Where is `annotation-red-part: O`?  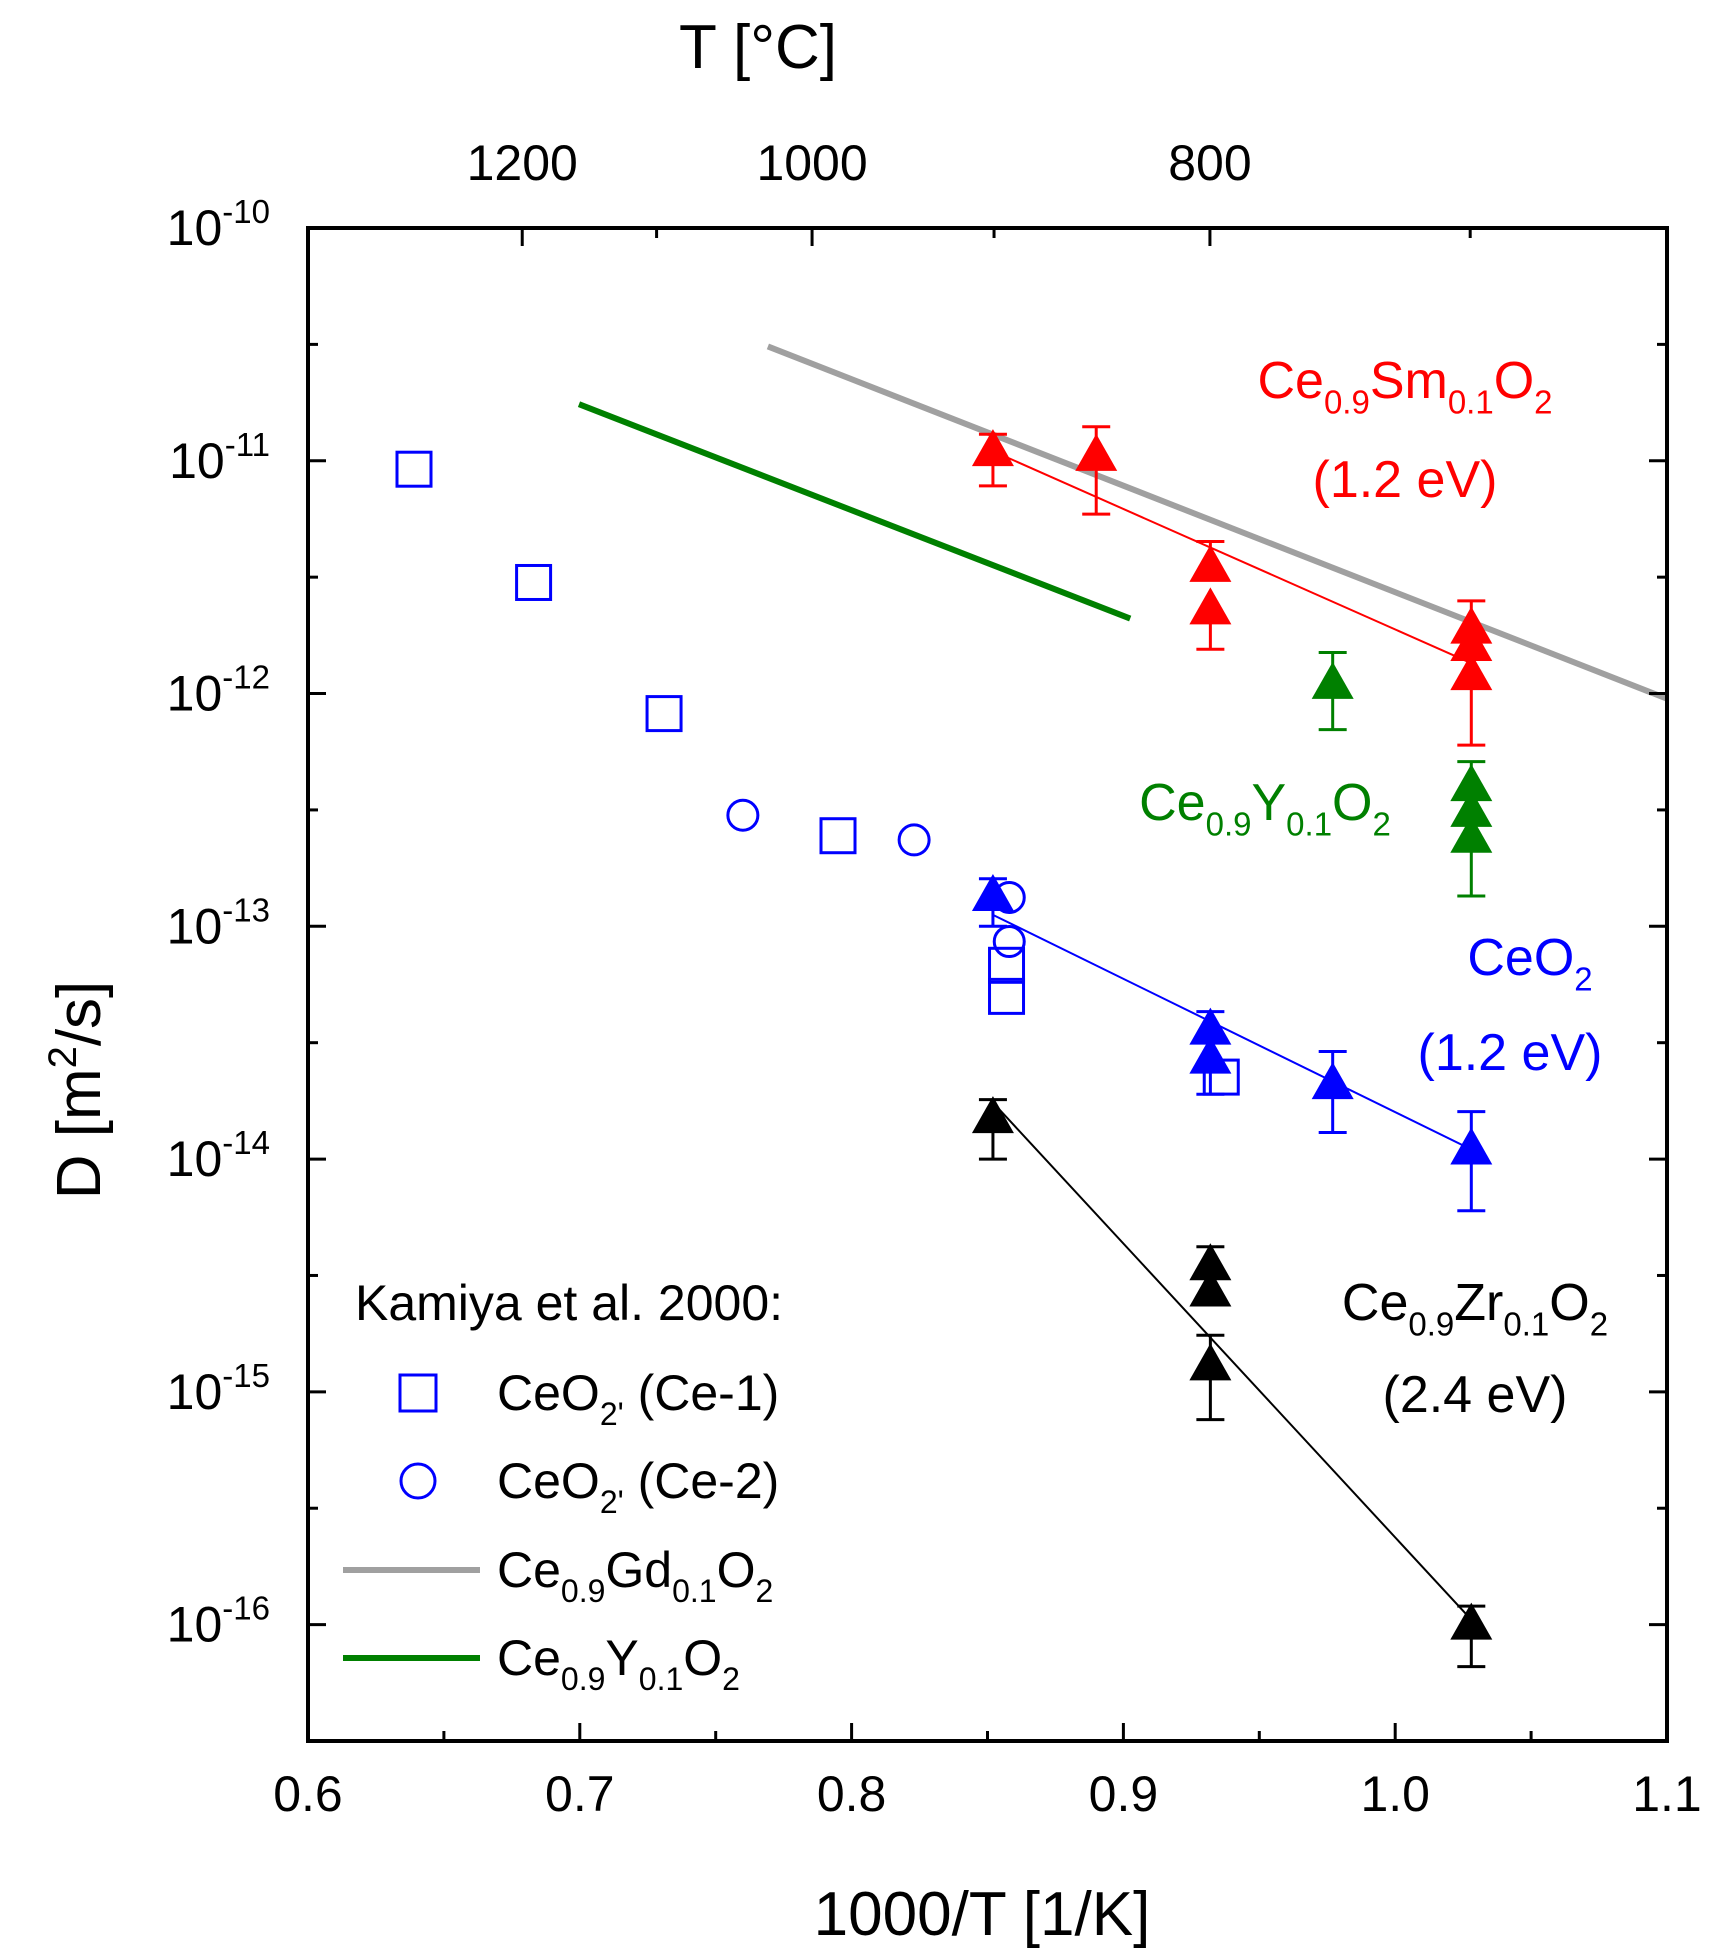 annotation-red-part: O is located at coordinates (1514, 381).